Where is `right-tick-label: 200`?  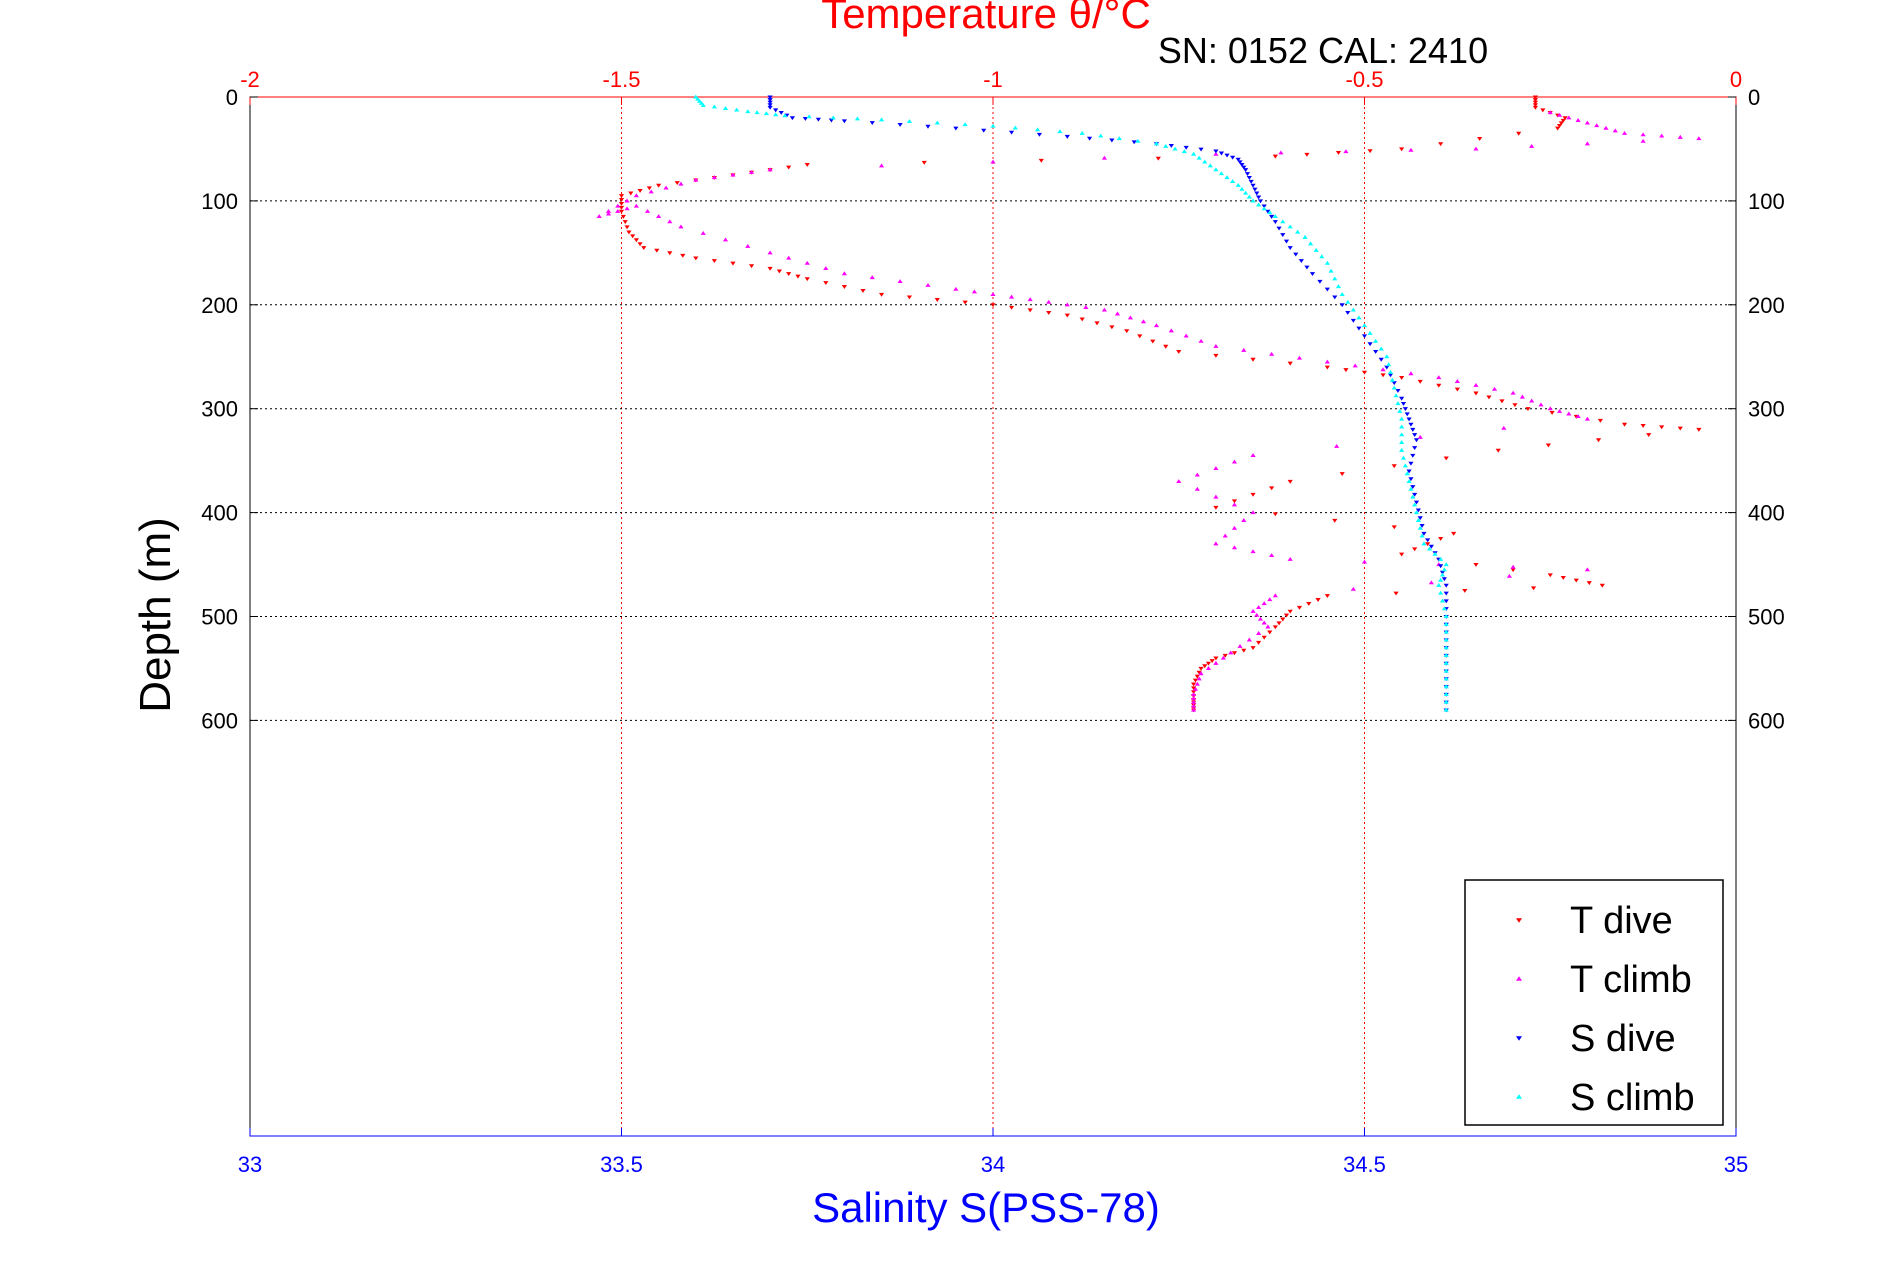
right-tick-label: 200 is located at coordinates (1766, 305).